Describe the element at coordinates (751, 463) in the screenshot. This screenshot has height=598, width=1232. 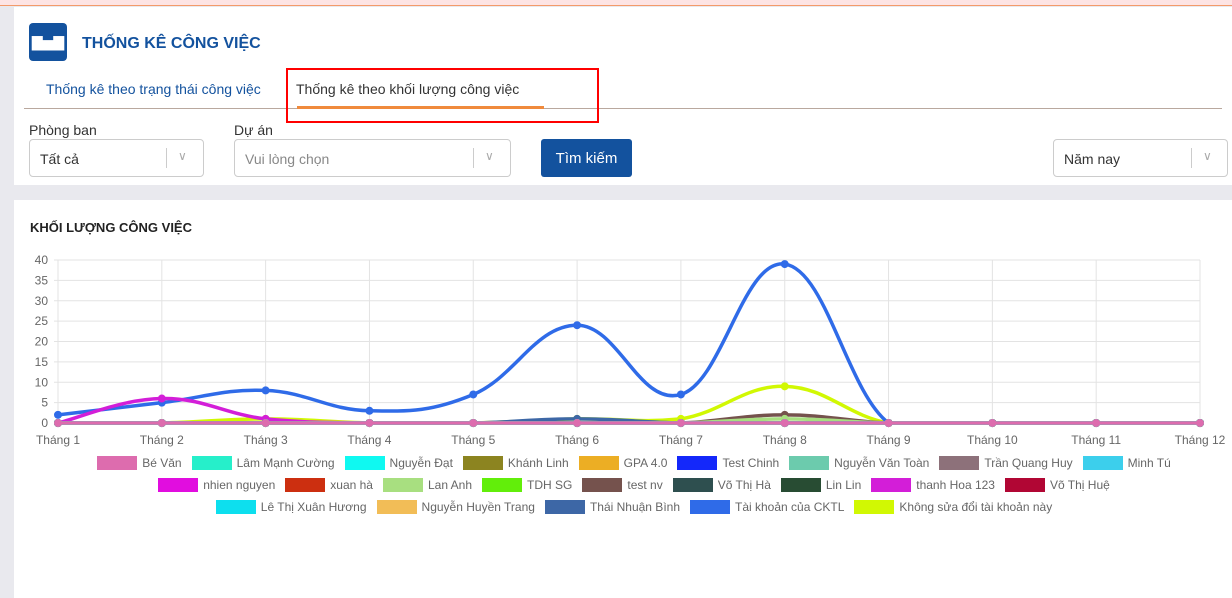
I see `legend-label: Test Chinh` at that location.